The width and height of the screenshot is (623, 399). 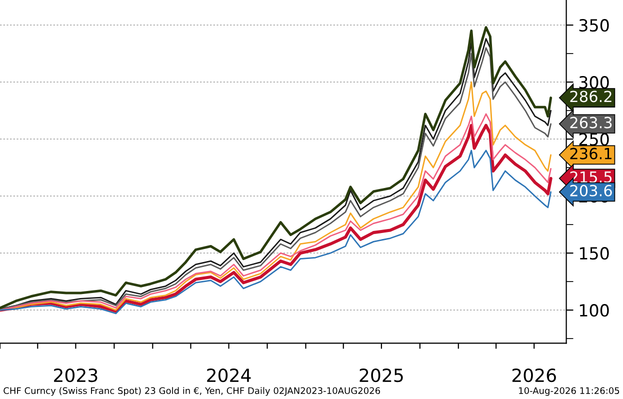 I want to click on x-tick-label: 2026, so click(x=534, y=375).